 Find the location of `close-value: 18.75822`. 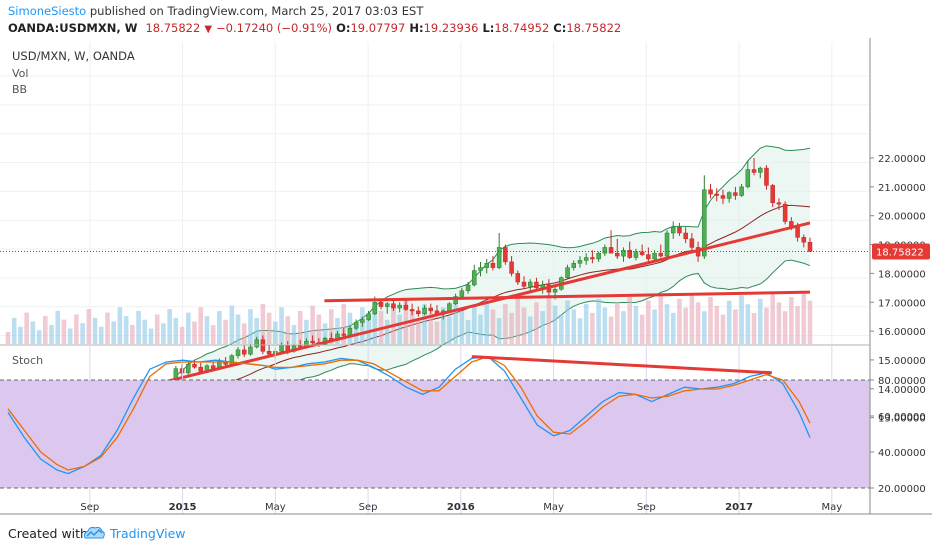

close-value: 18.75822 is located at coordinates (594, 28).